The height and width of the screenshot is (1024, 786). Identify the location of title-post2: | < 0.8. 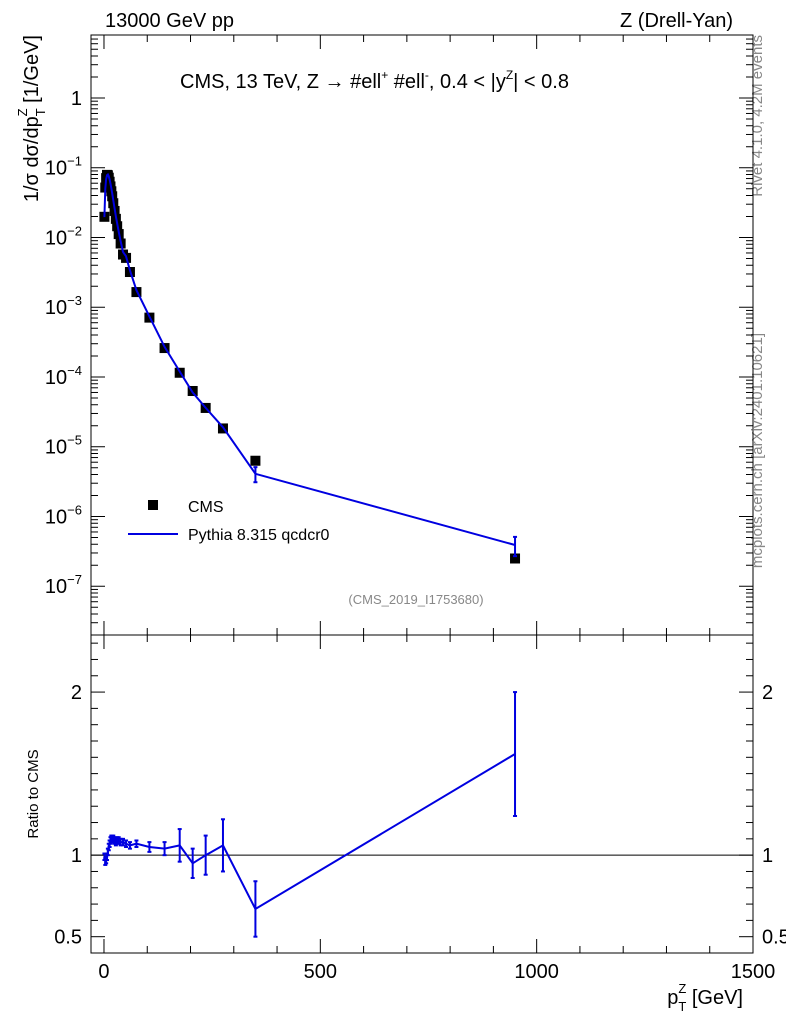
(541, 82).